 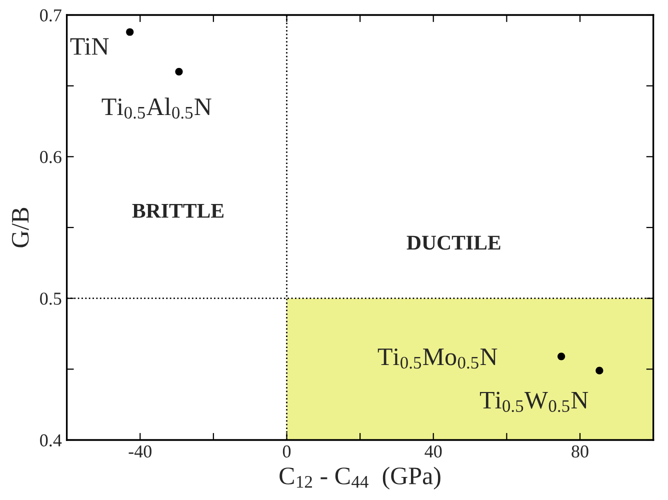 I want to click on annotation: Ti$_{0.5}$Mo$_{0.5}$N, so click(x=438, y=358).